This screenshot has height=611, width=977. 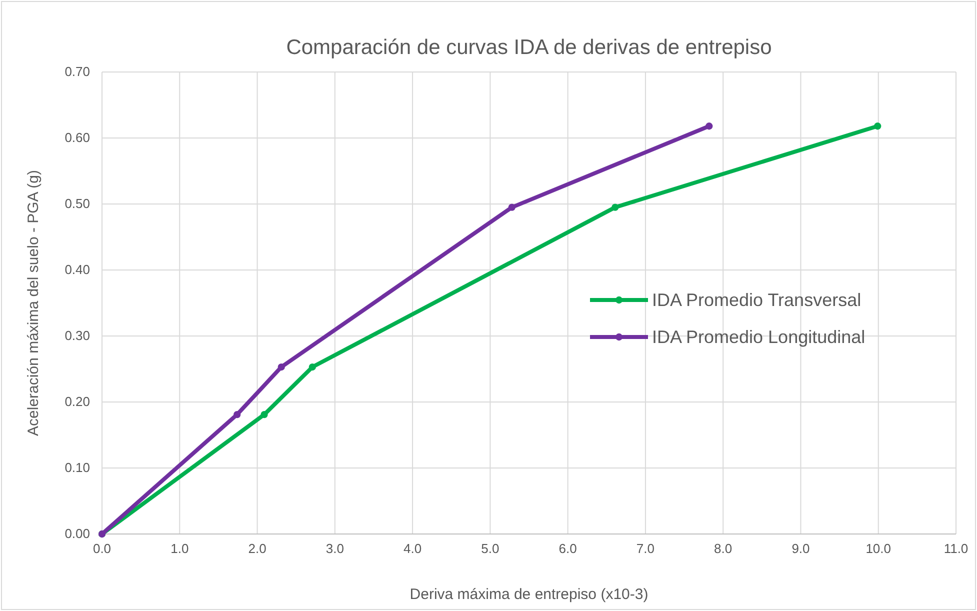 What do you see at coordinates (77, 534) in the screenshot?
I see `y-tick-label: 0.00` at bounding box center [77, 534].